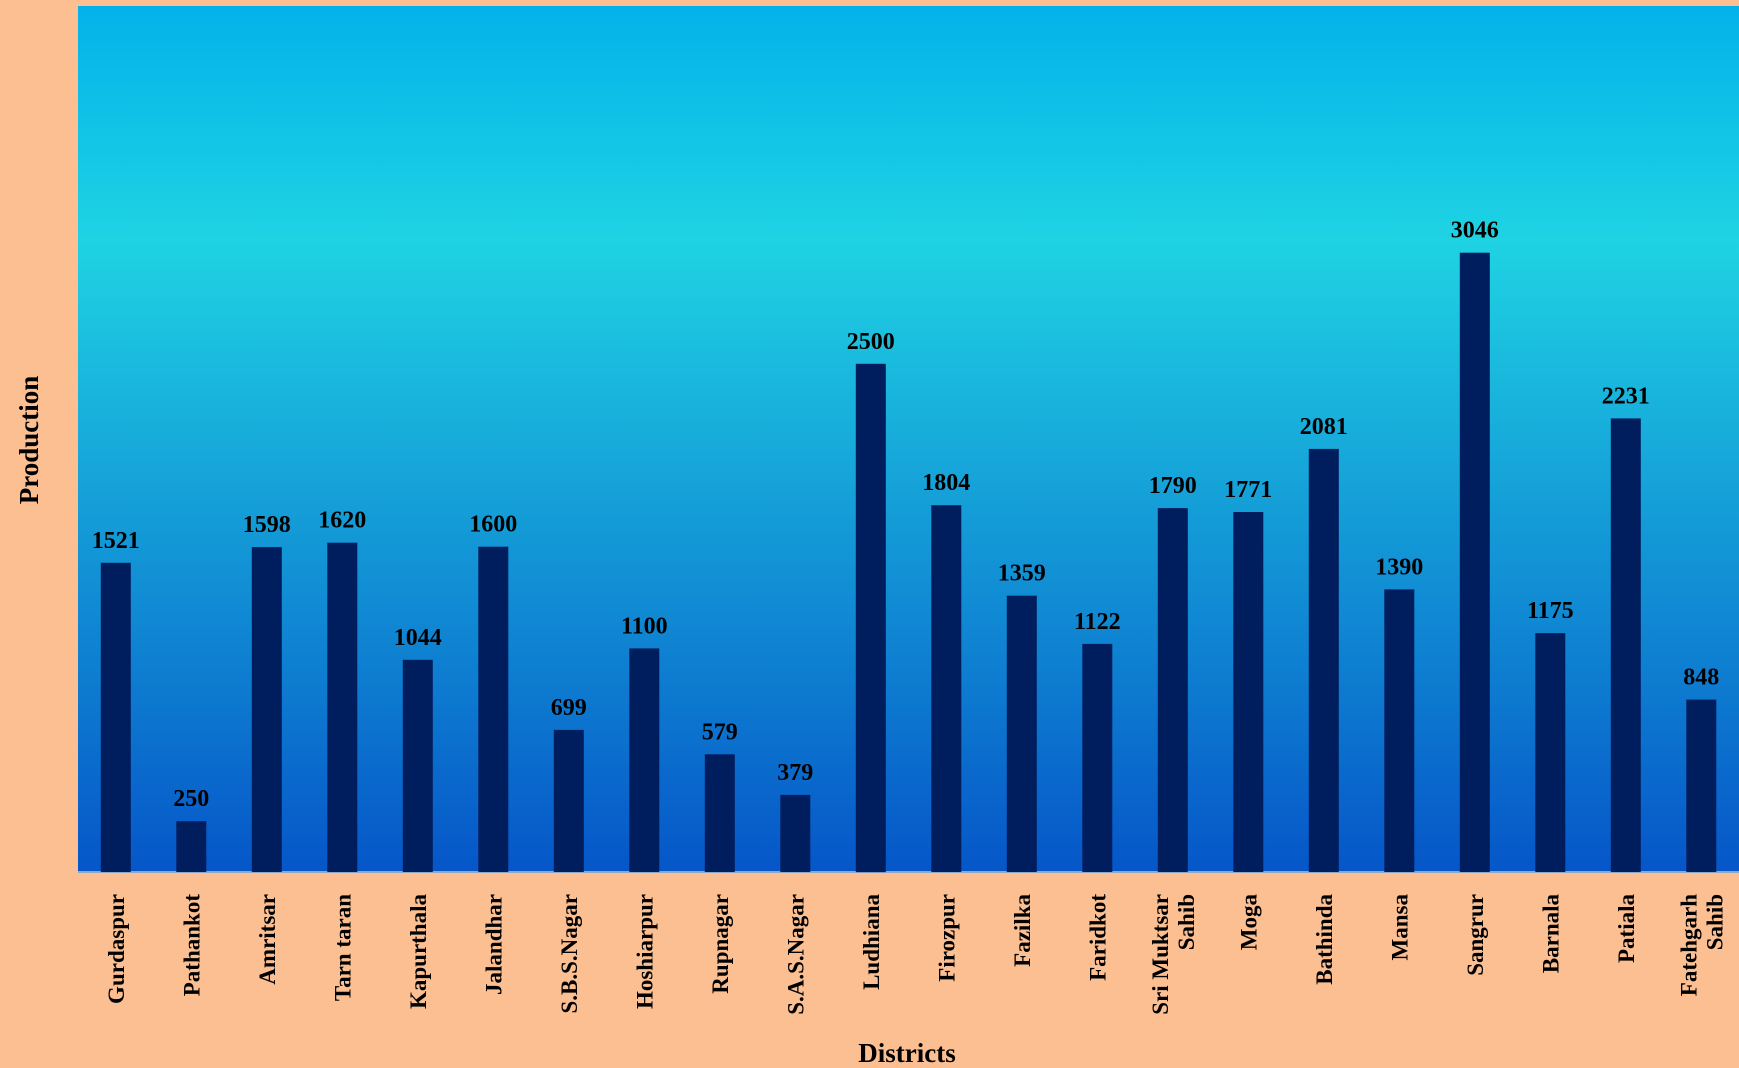 The height and width of the screenshot is (1068, 1739). What do you see at coordinates (493, 525) in the screenshot?
I see `bar-value-label: 1600` at bounding box center [493, 525].